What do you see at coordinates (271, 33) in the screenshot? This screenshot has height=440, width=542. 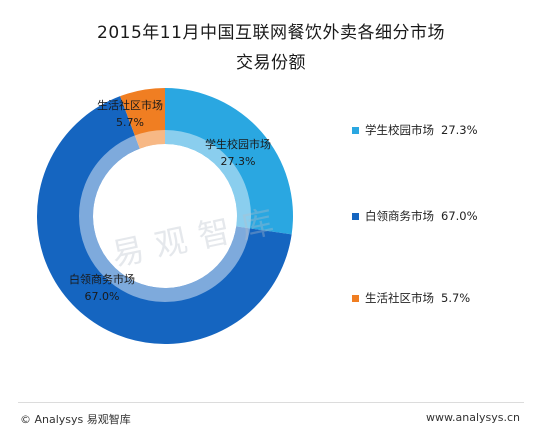 I see `chart-title-line-1: 2015年11月中国互联网餐饮外卖各细分市场` at bounding box center [271, 33].